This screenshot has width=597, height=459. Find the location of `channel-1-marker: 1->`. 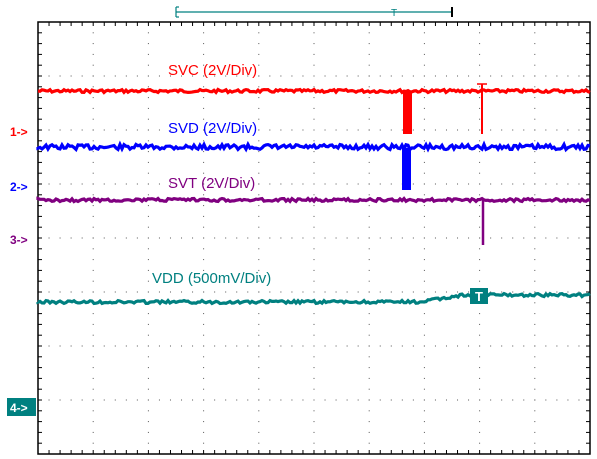

channel-1-marker: 1-> is located at coordinates (19, 132).